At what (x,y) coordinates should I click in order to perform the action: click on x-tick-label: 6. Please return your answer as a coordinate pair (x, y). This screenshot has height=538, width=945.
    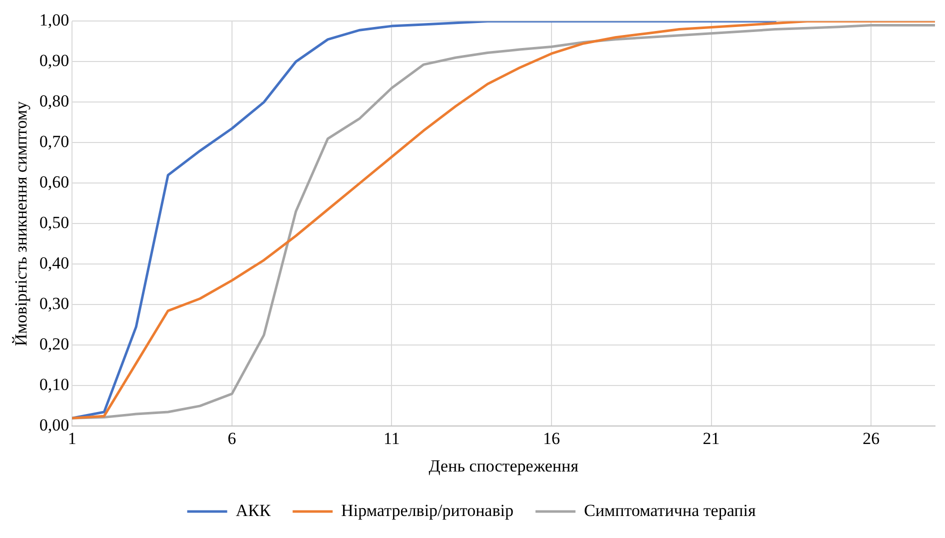
    Looking at the image, I should click on (232, 438).